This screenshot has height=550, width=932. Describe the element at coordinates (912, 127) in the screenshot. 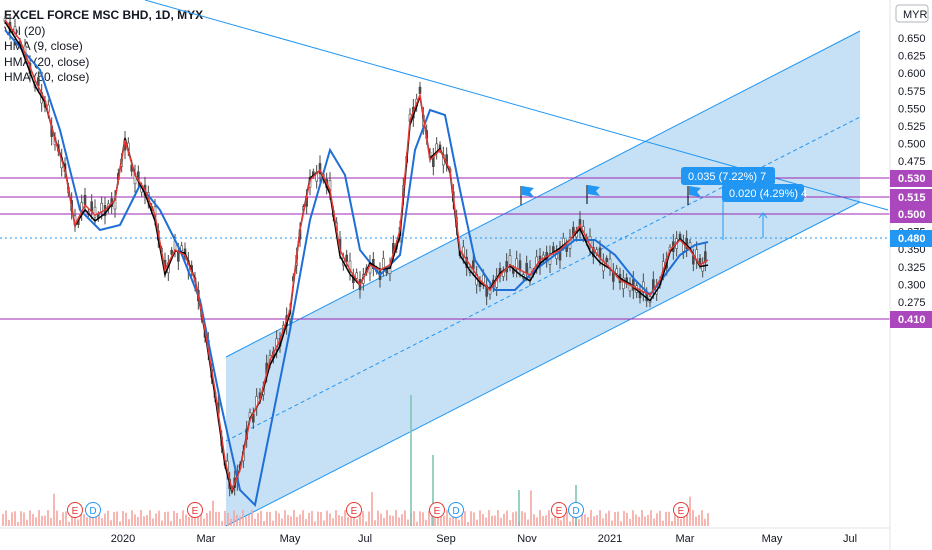

I see `price-tick-label: 0.525` at that location.